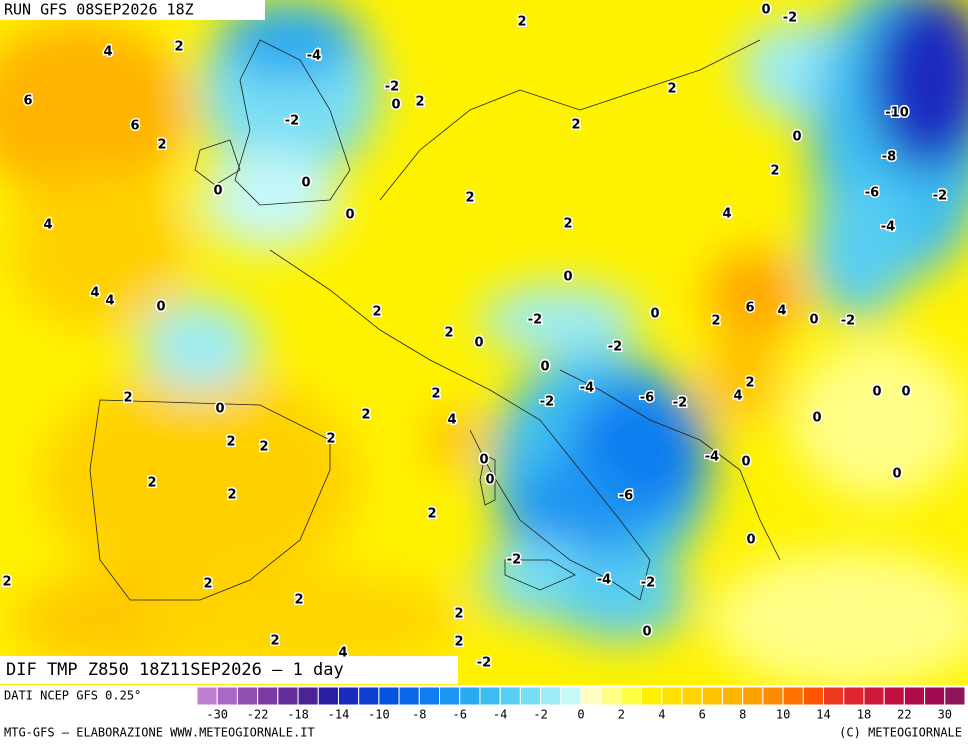 Image resolution: width=968 pixels, height=745 pixels. Describe the element at coordinates (904, 715) in the screenshot. I see `scale-tick-label: 22` at that location.